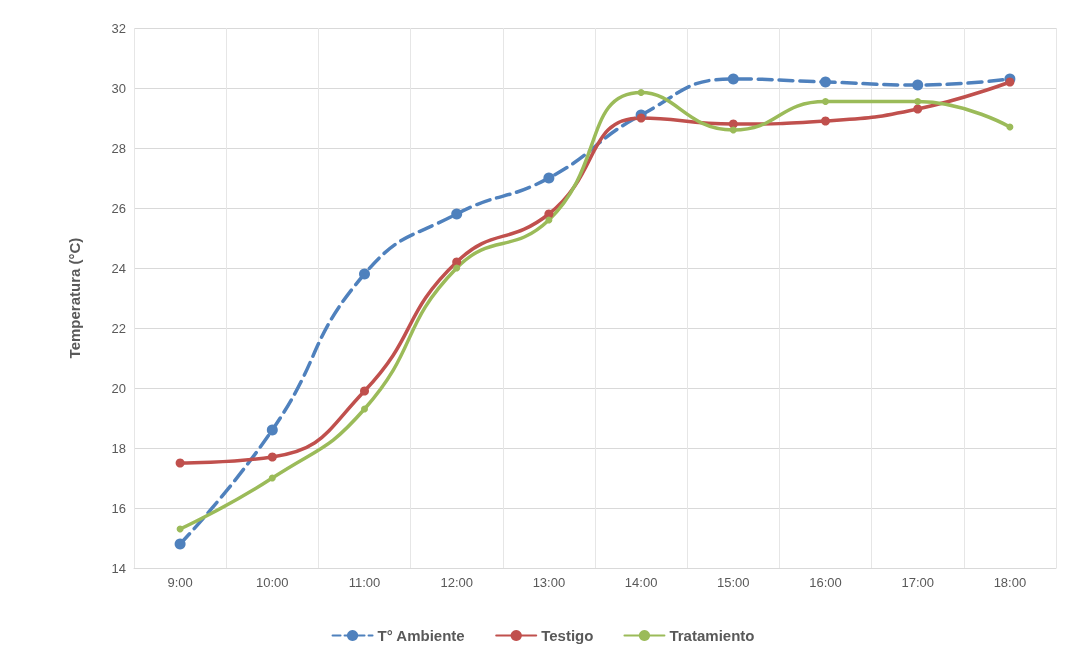 The image size is (1088, 668). Describe the element at coordinates (641, 582) in the screenshot. I see `x-tick-label: 14:00` at that location.